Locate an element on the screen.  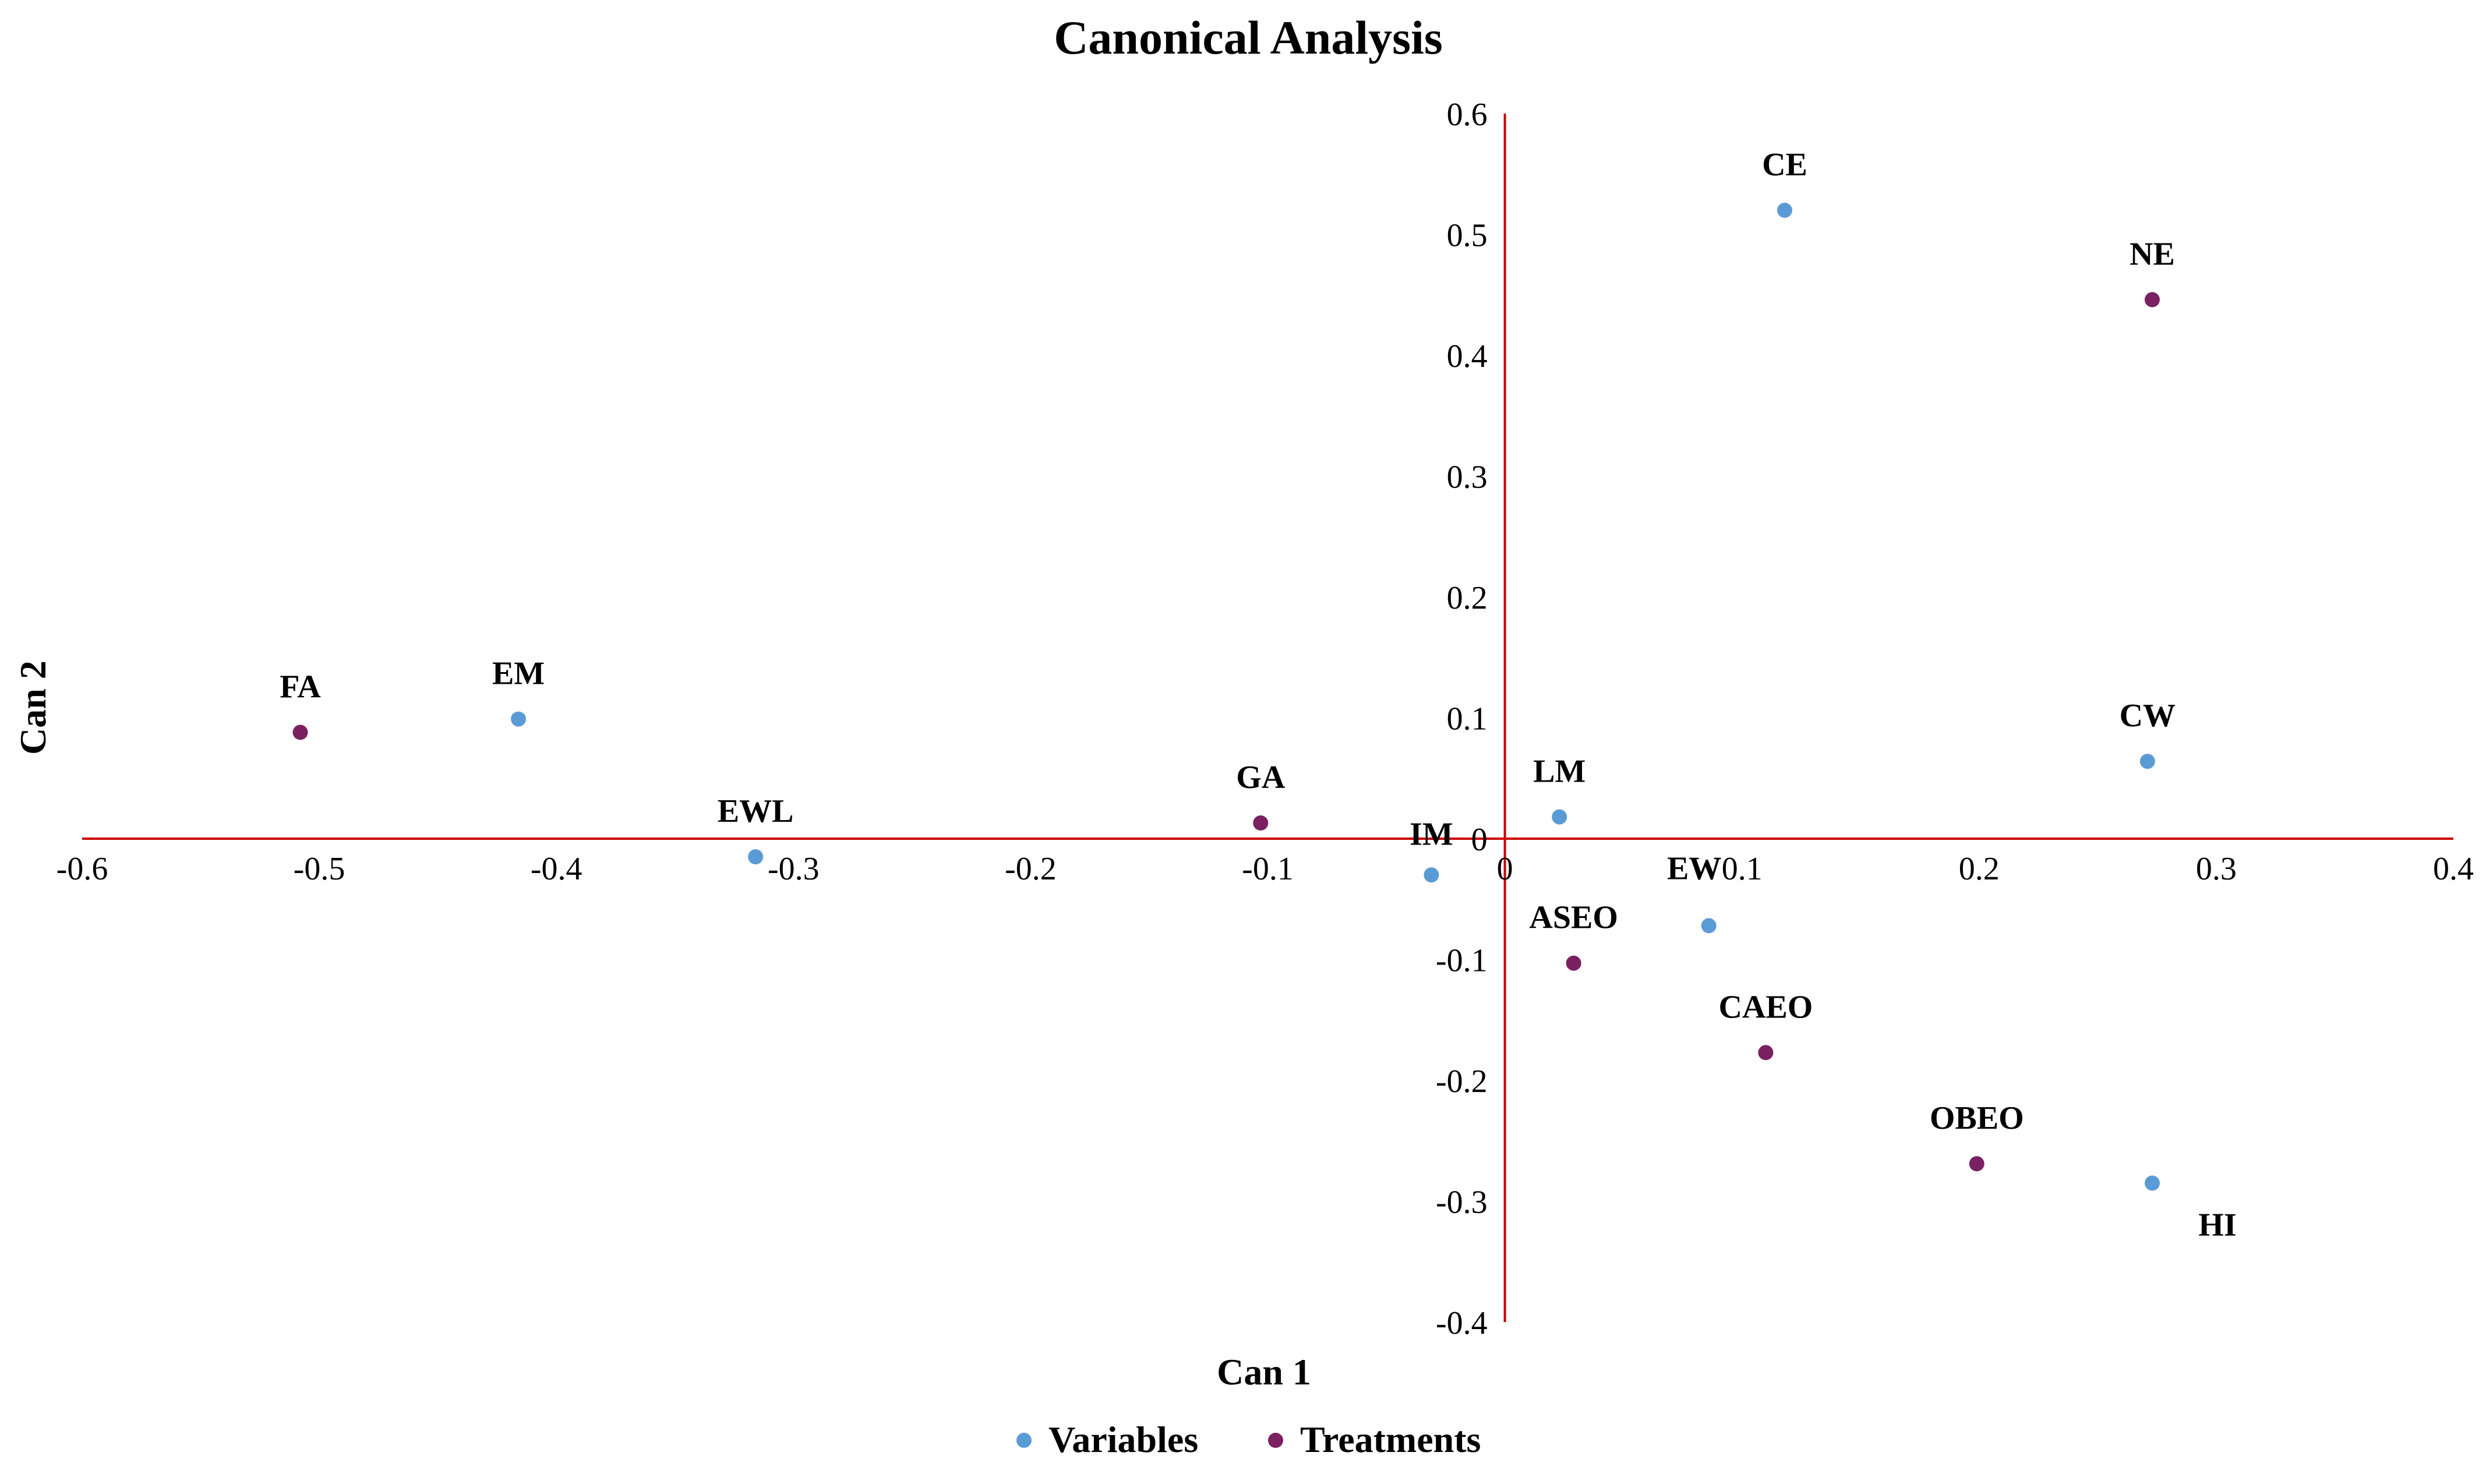
y-tick-label: -0.3 is located at coordinates (1462, 1203).